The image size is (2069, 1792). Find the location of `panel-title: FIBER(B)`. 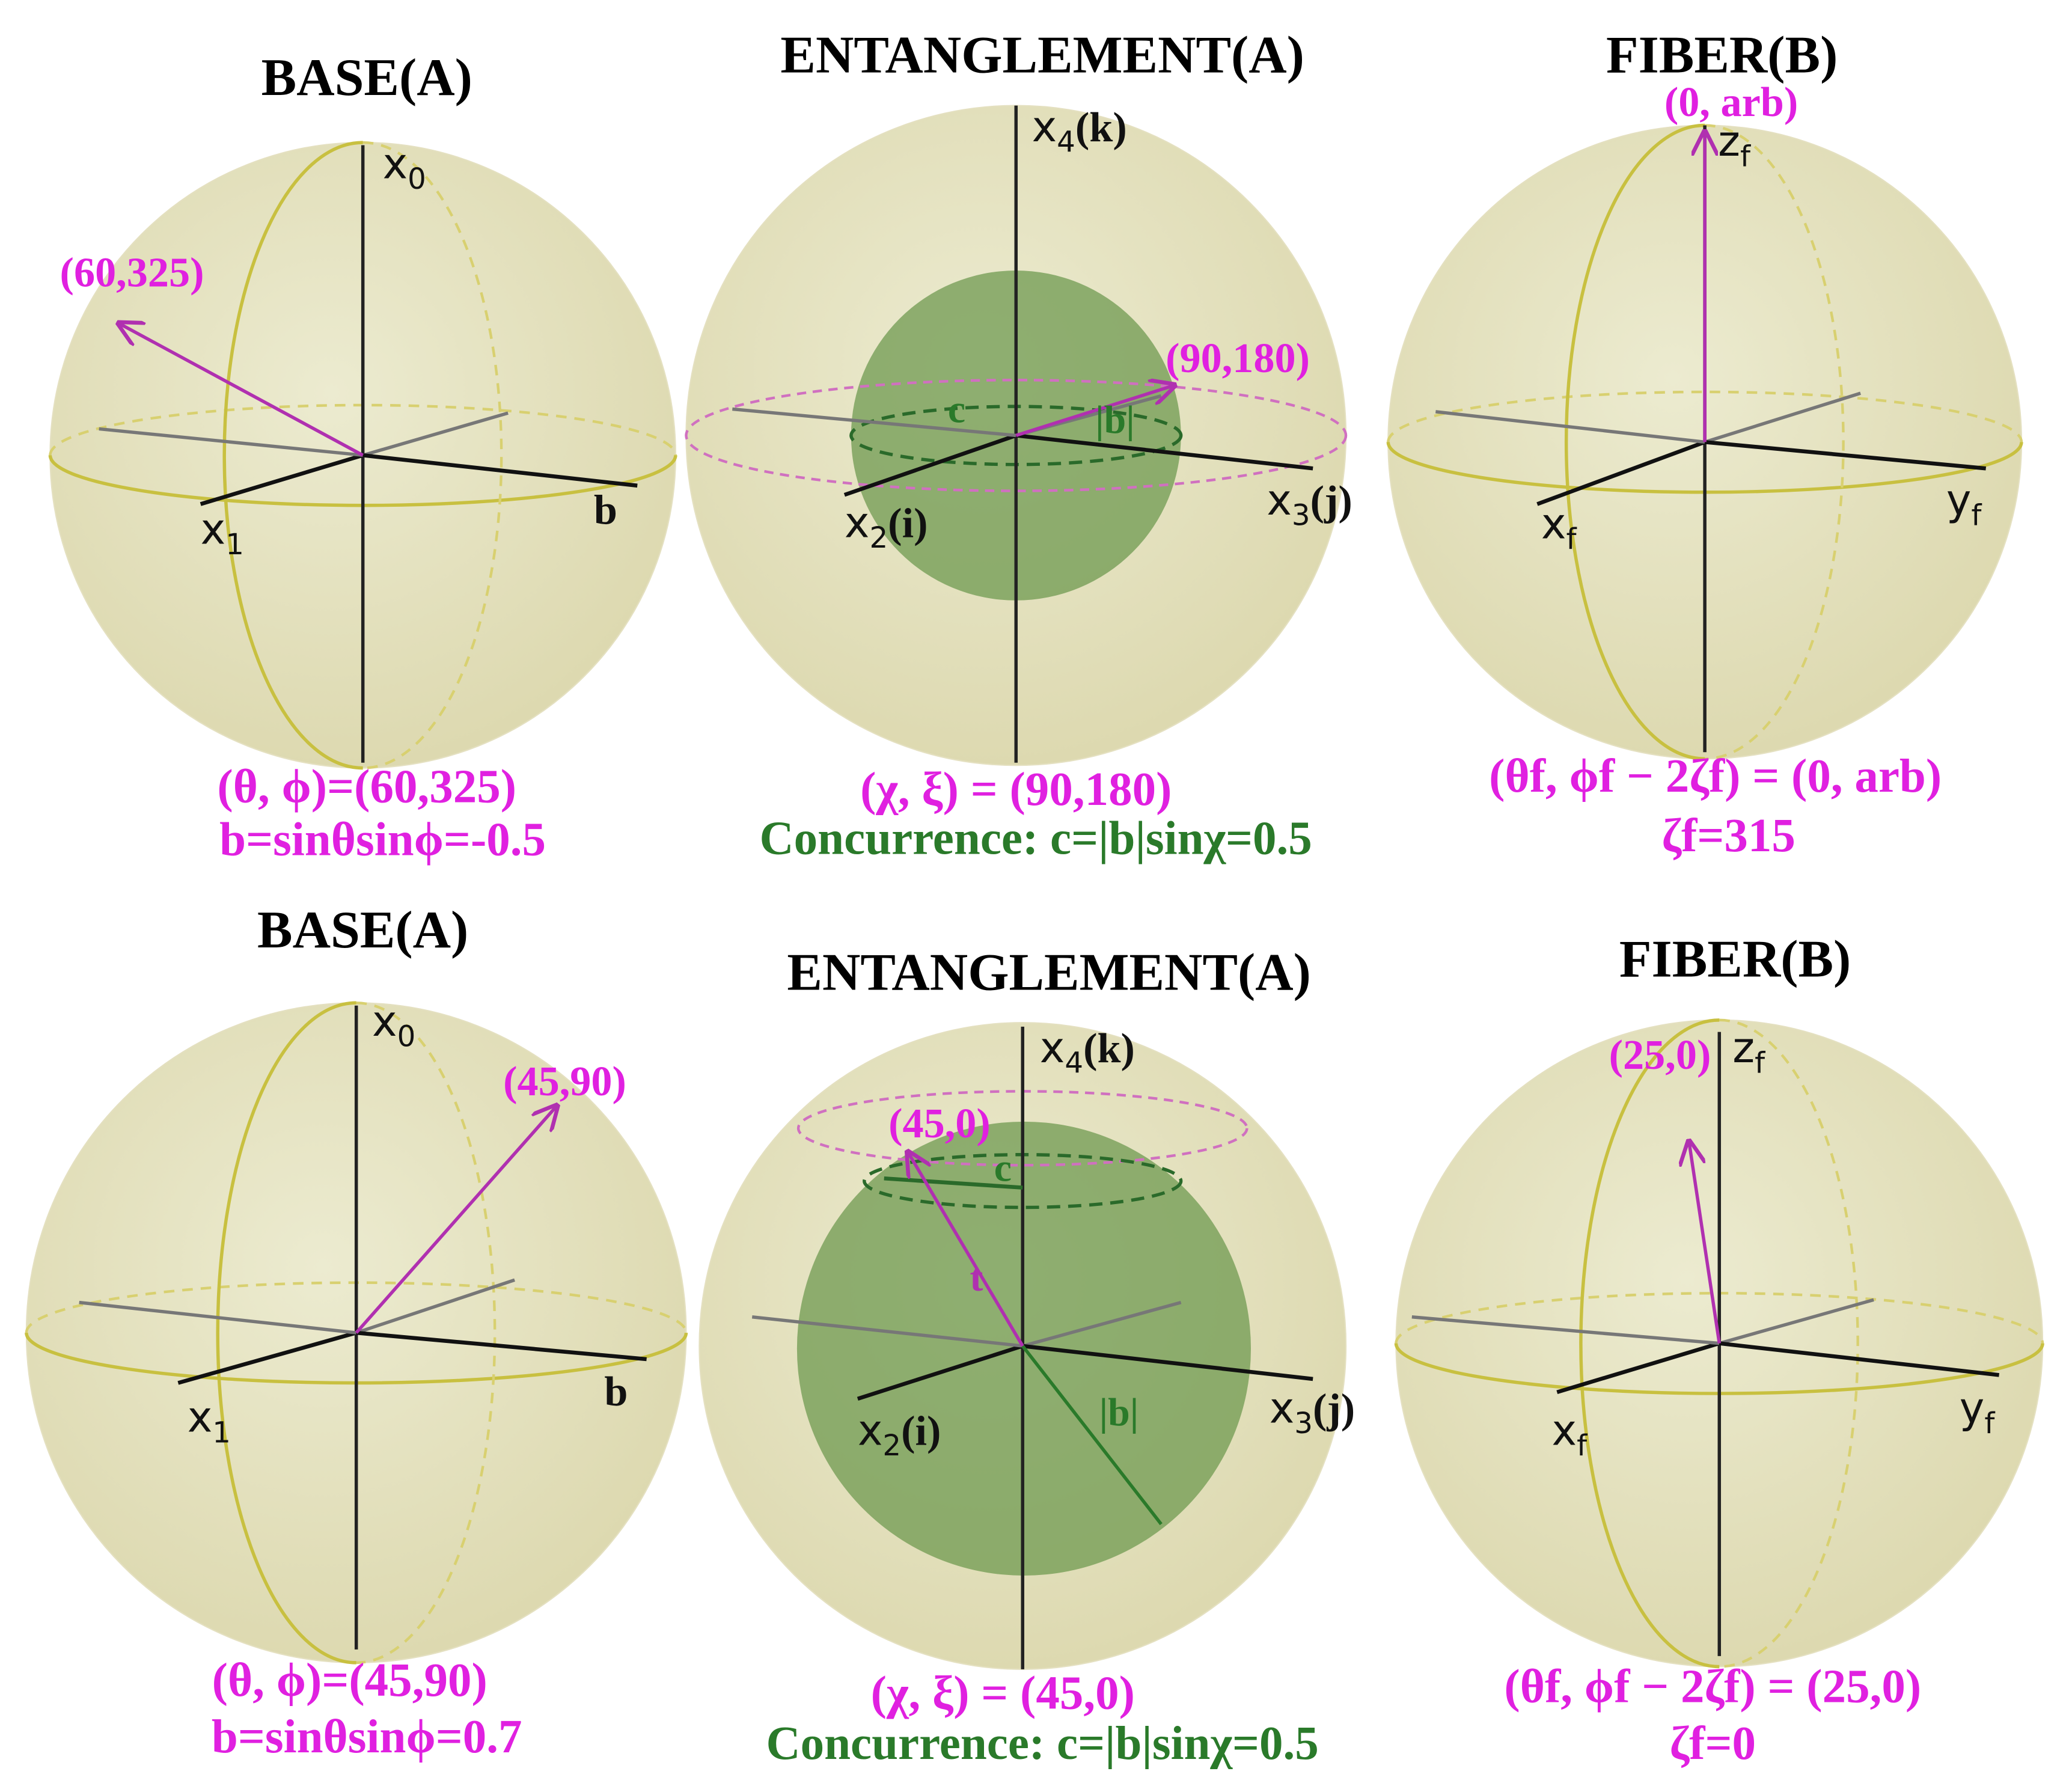

panel-title: FIBER(B) is located at coordinates (1722, 55).